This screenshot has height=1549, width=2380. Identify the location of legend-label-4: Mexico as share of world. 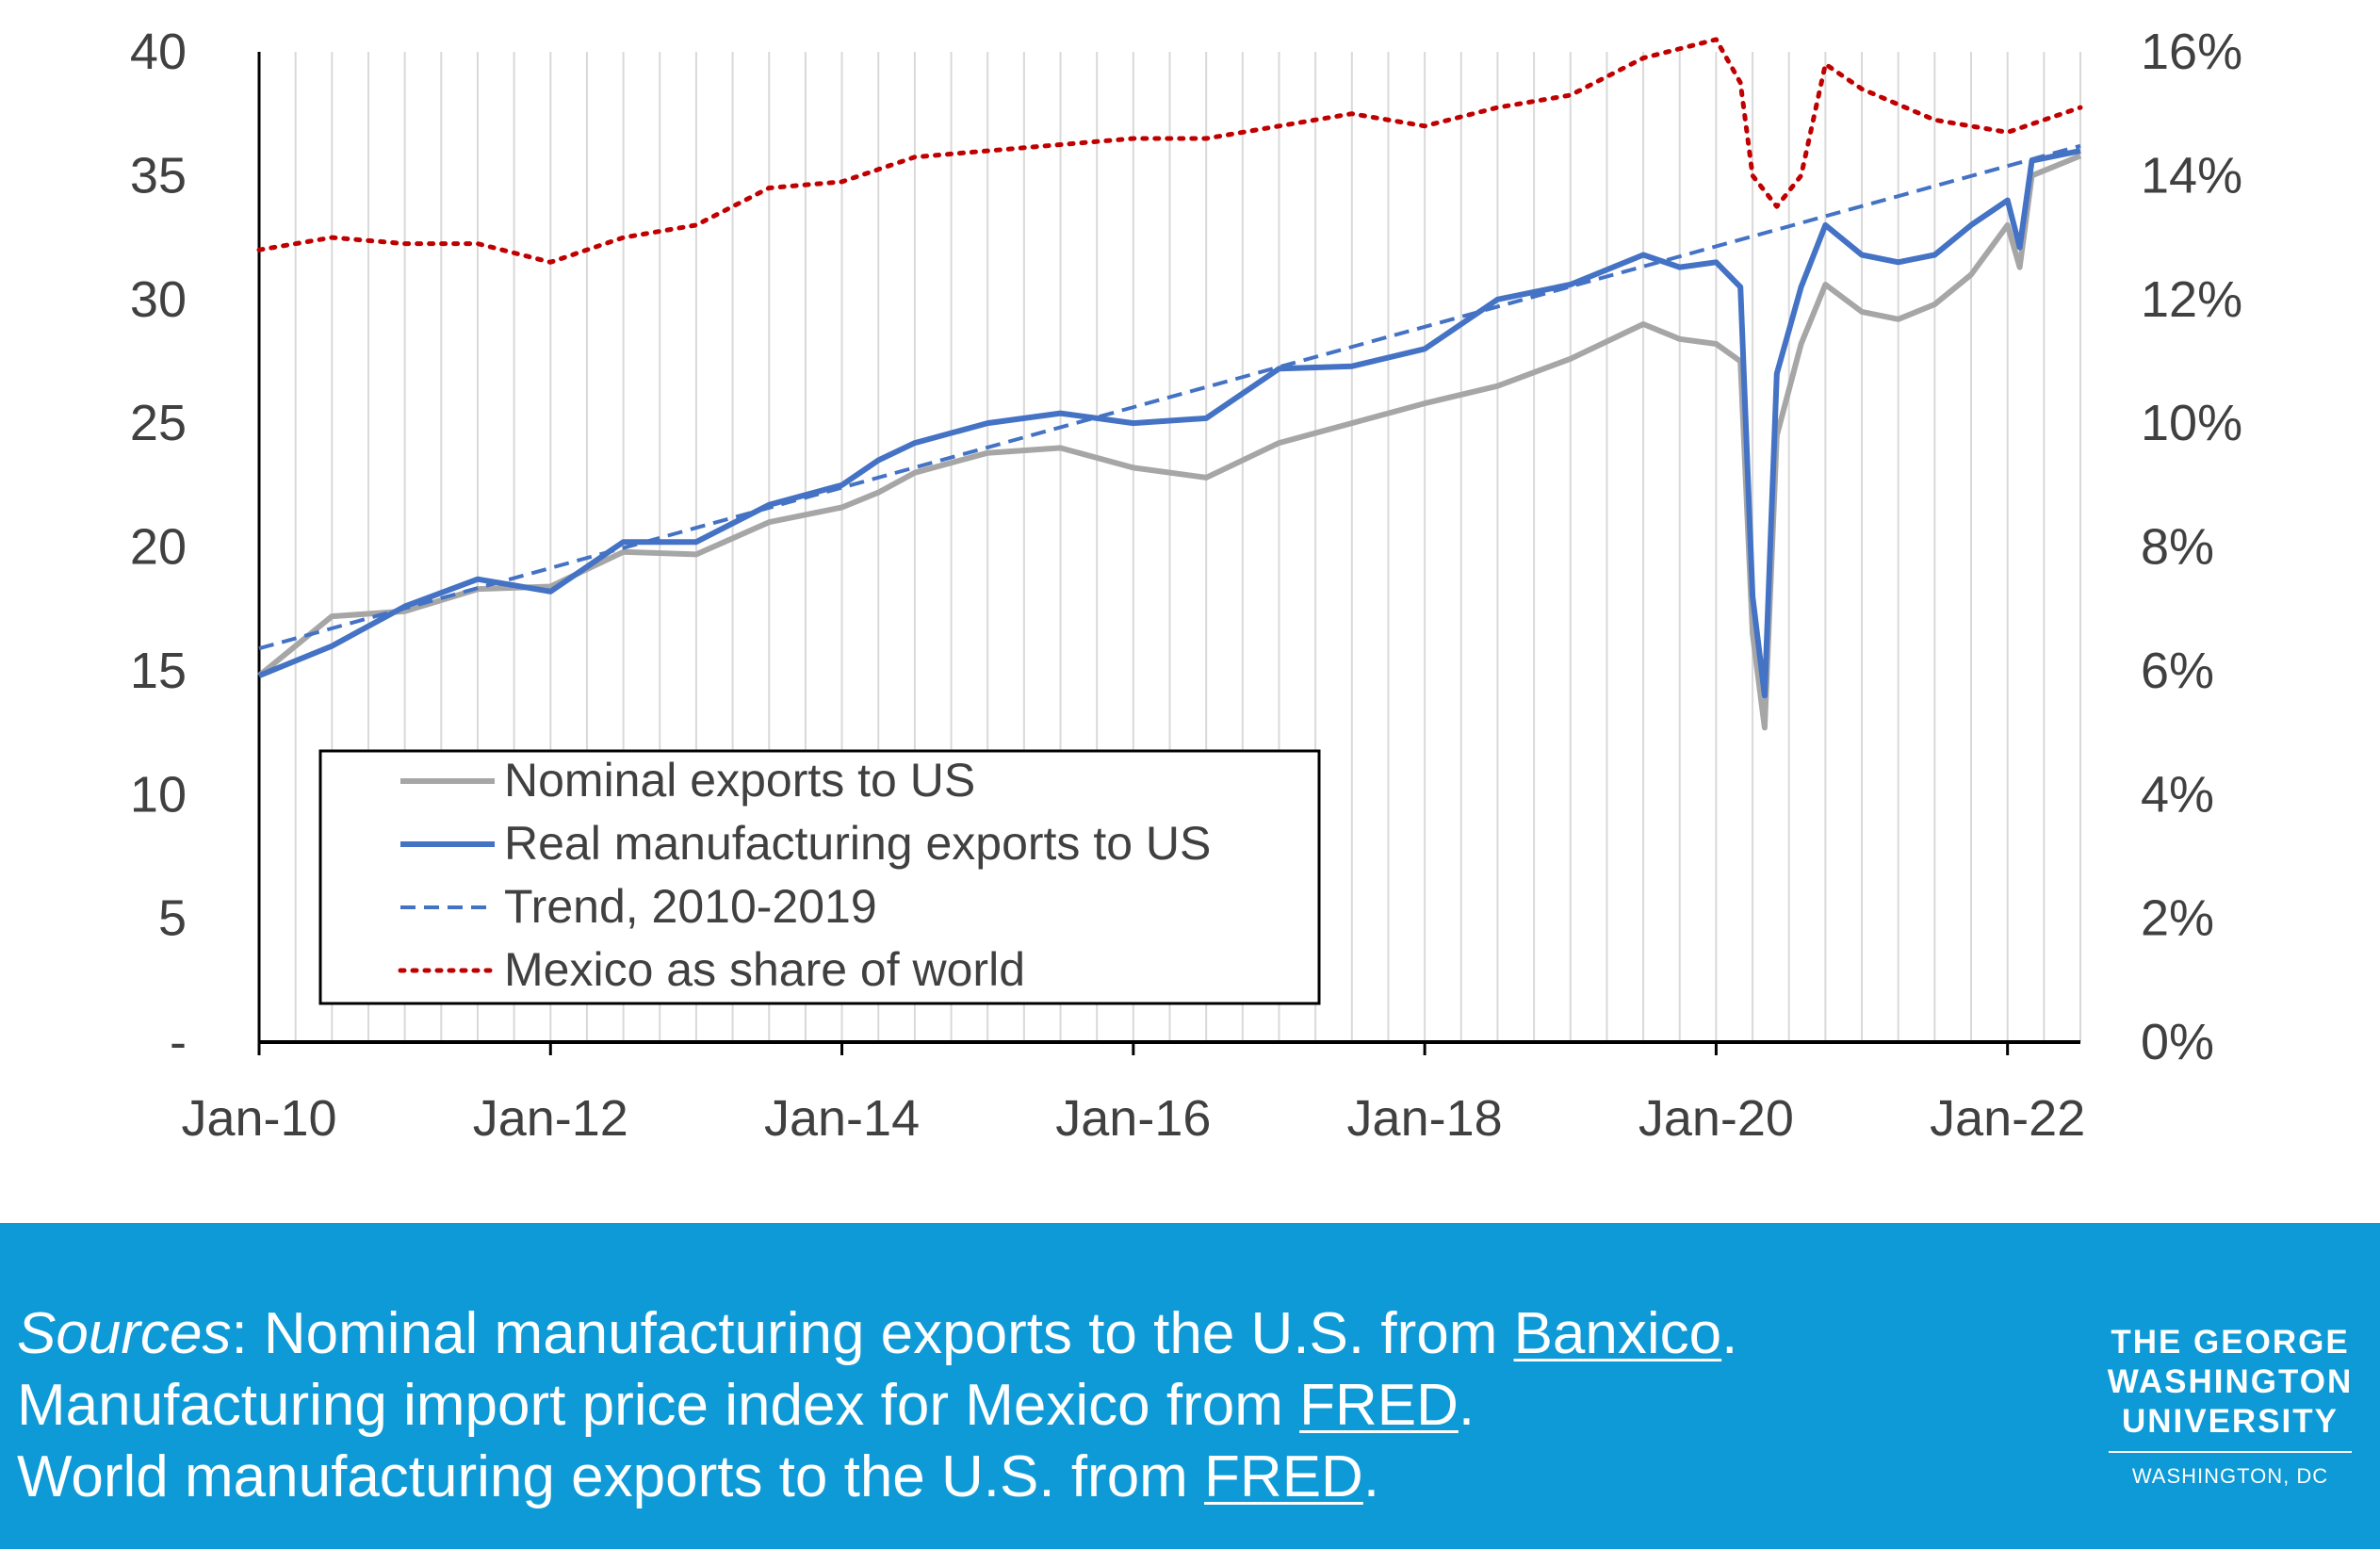
(764, 969).